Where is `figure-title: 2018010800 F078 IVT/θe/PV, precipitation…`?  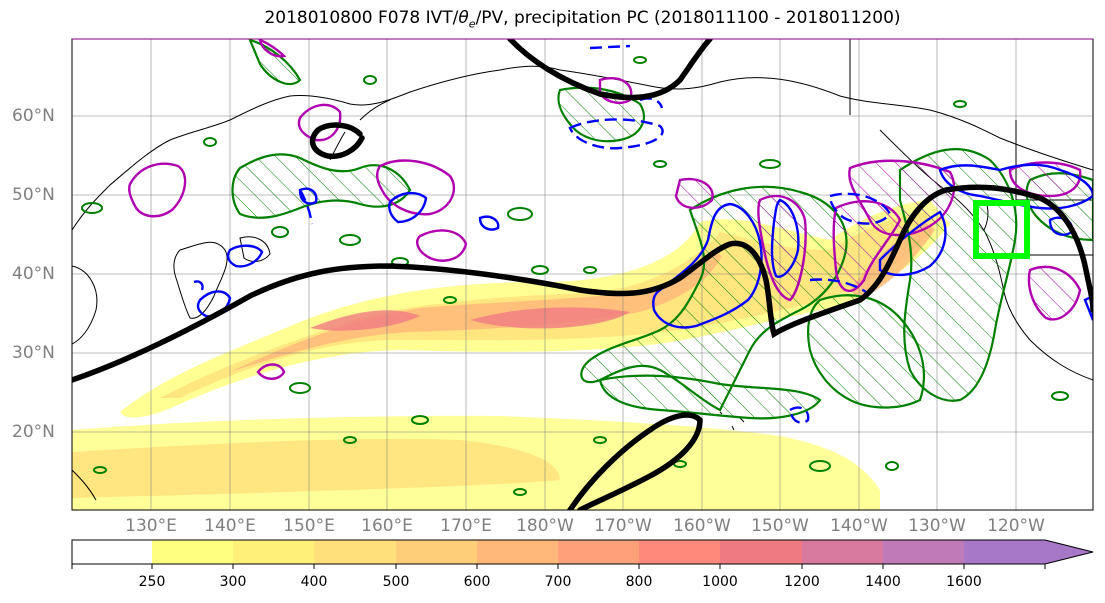
figure-title: 2018010800 F078 IVT/θe/PV, precipitation… is located at coordinates (582, 19).